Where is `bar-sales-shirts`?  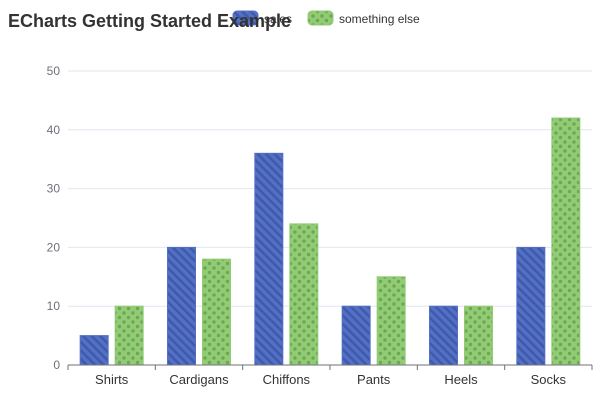
bar-sales-shirts is located at coordinates (94, 350).